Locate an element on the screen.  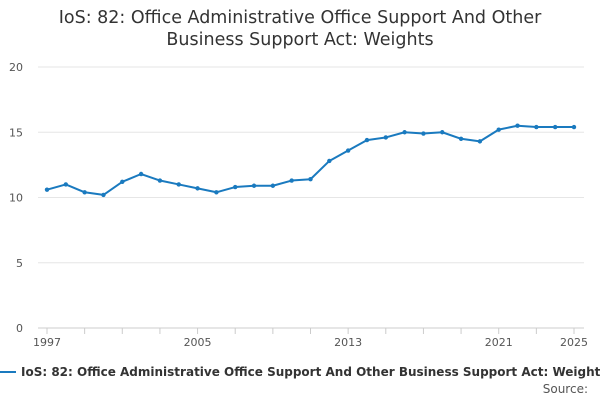
x-tick-label: 2025 is located at coordinates (574, 342).